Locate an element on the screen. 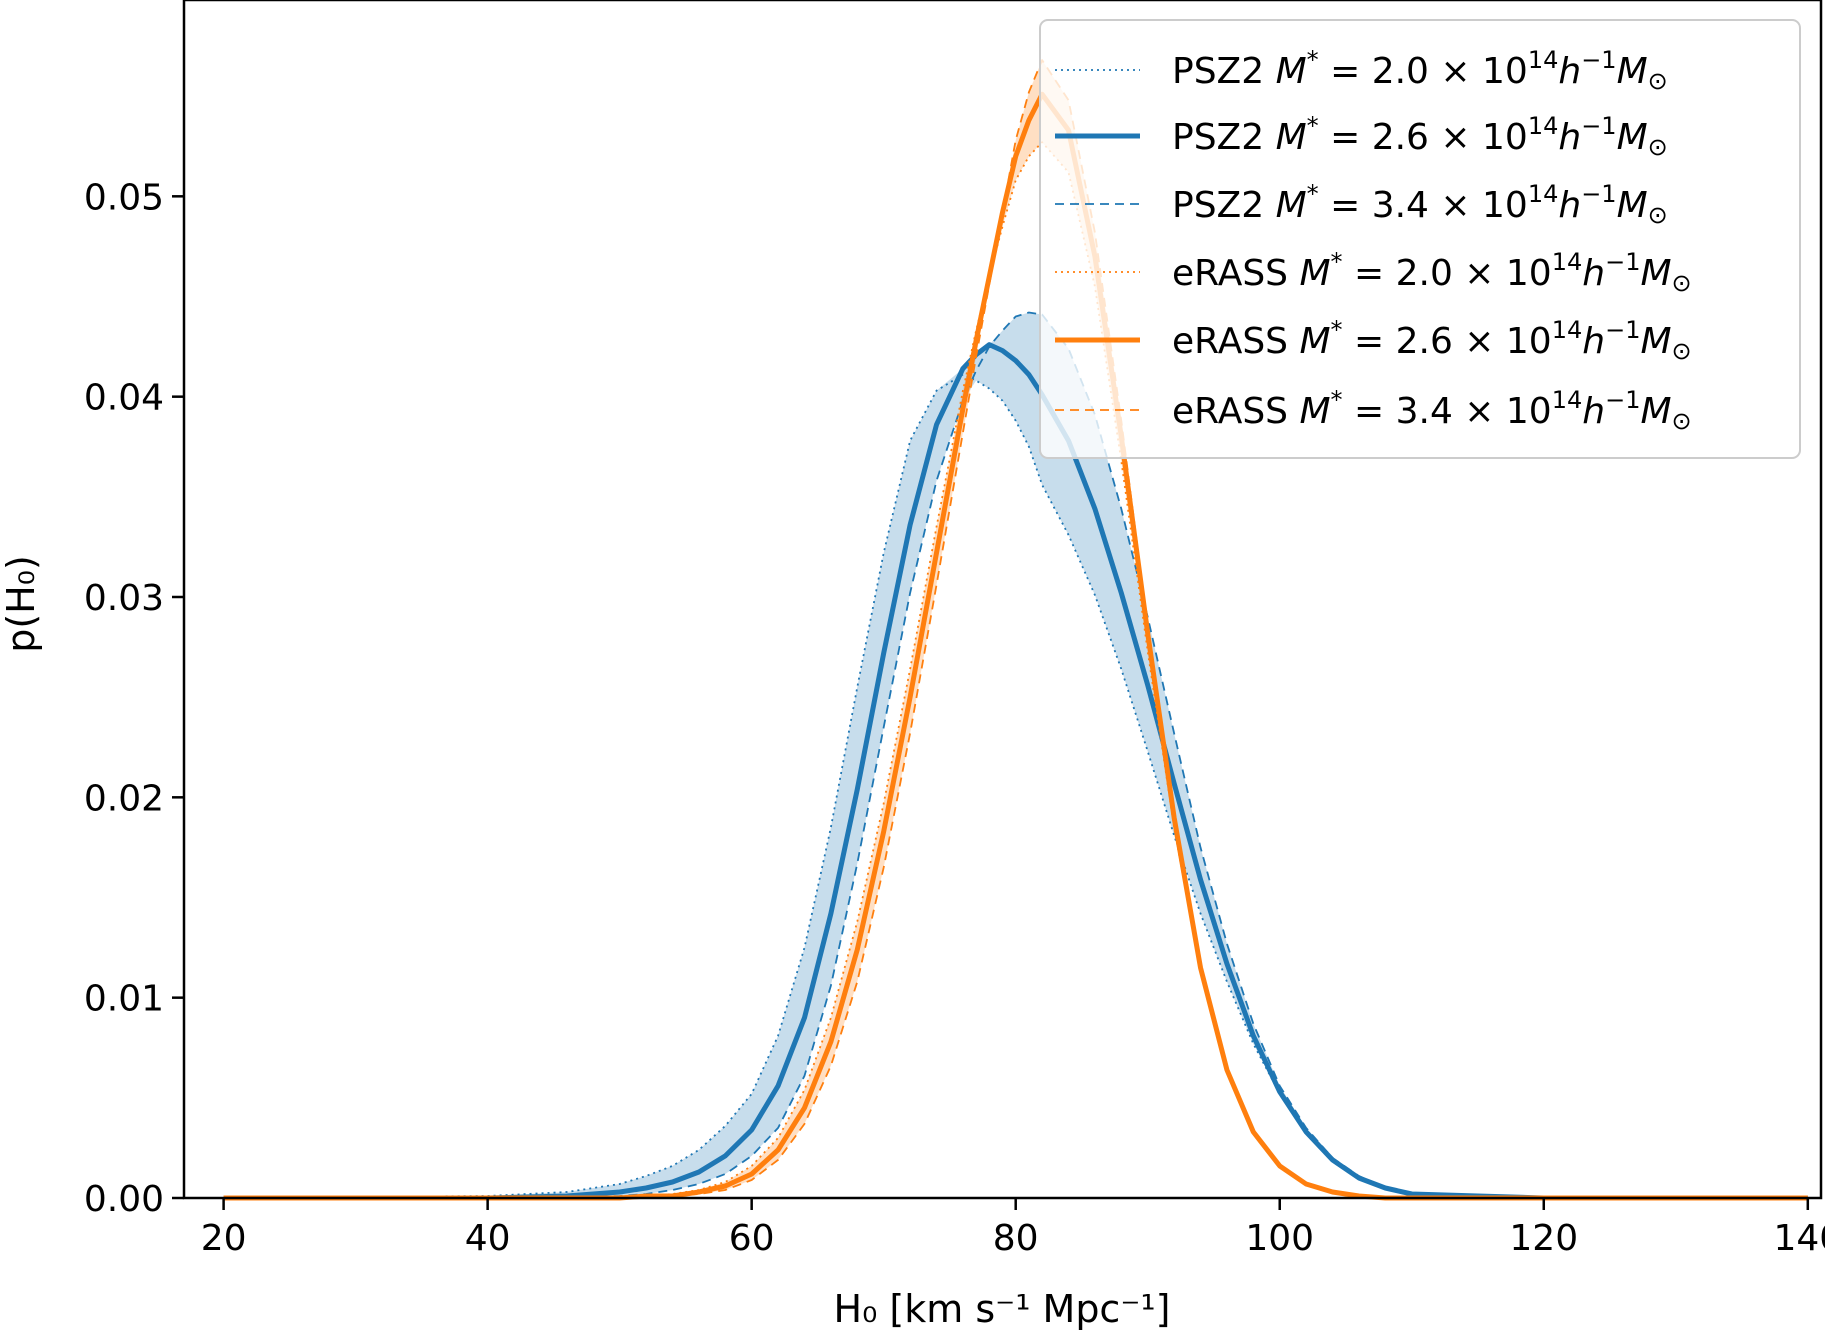 This screenshot has width=1825, height=1332. x-tick-label: 120 is located at coordinates (1543, 1238).